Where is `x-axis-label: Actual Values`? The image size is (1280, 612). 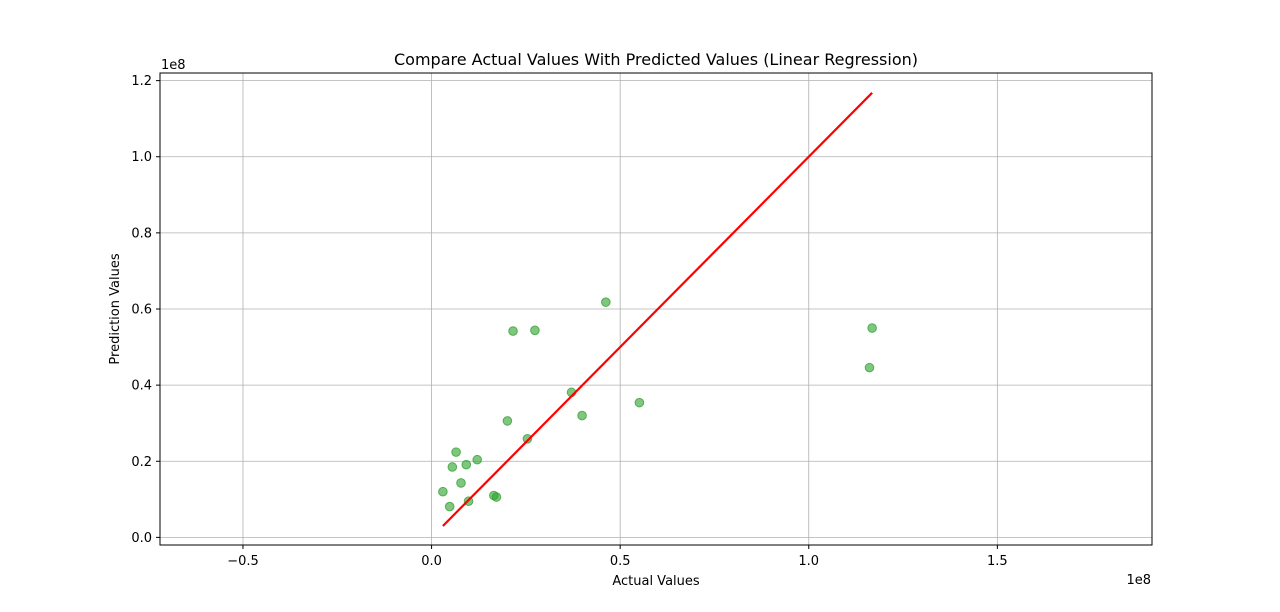 x-axis-label: Actual Values is located at coordinates (656, 581).